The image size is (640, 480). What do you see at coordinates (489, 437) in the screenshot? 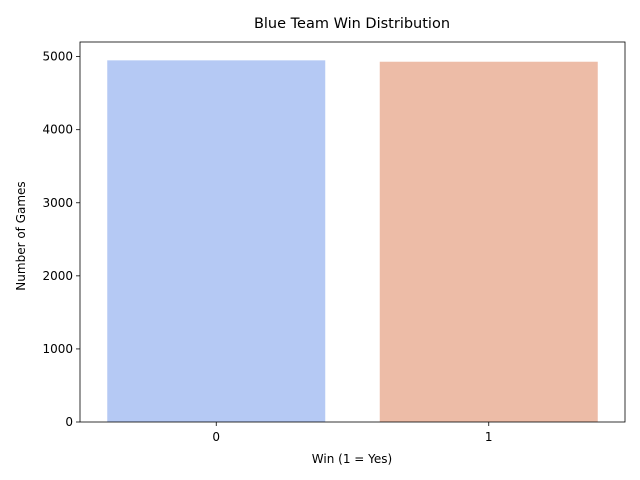
I see `x-tick-label-1: 1` at bounding box center [489, 437].